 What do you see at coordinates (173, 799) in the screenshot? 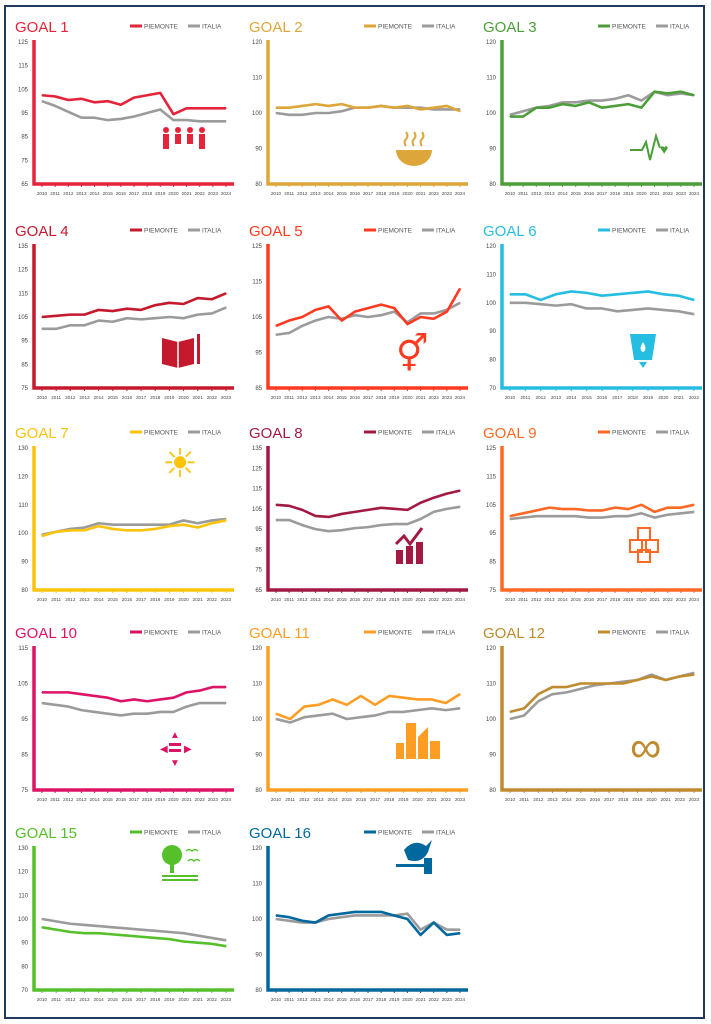
I see `x-tick-label: 2020` at bounding box center [173, 799].